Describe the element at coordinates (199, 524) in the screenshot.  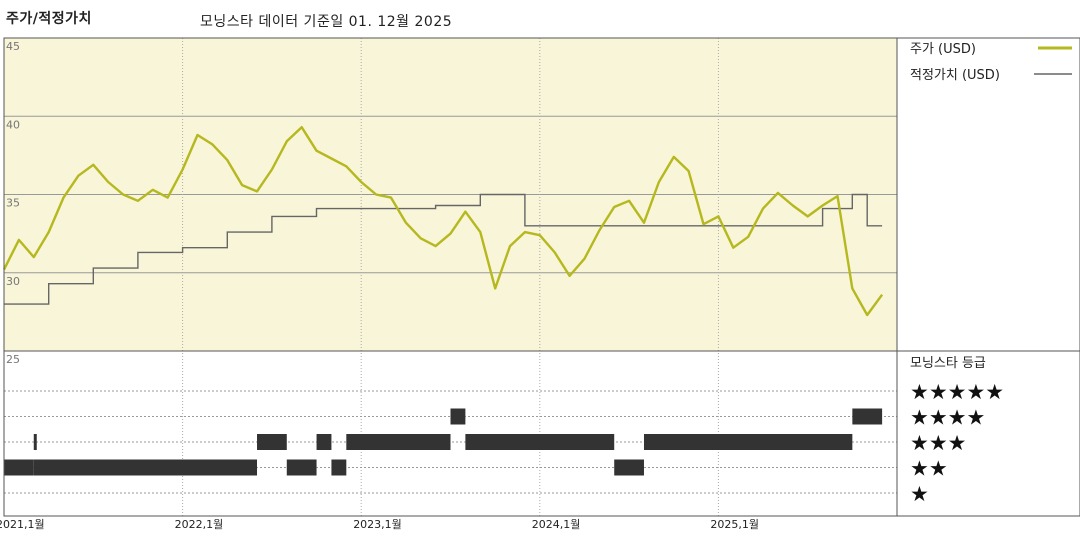
I see `x-tick-label: 2022,1월` at that location.